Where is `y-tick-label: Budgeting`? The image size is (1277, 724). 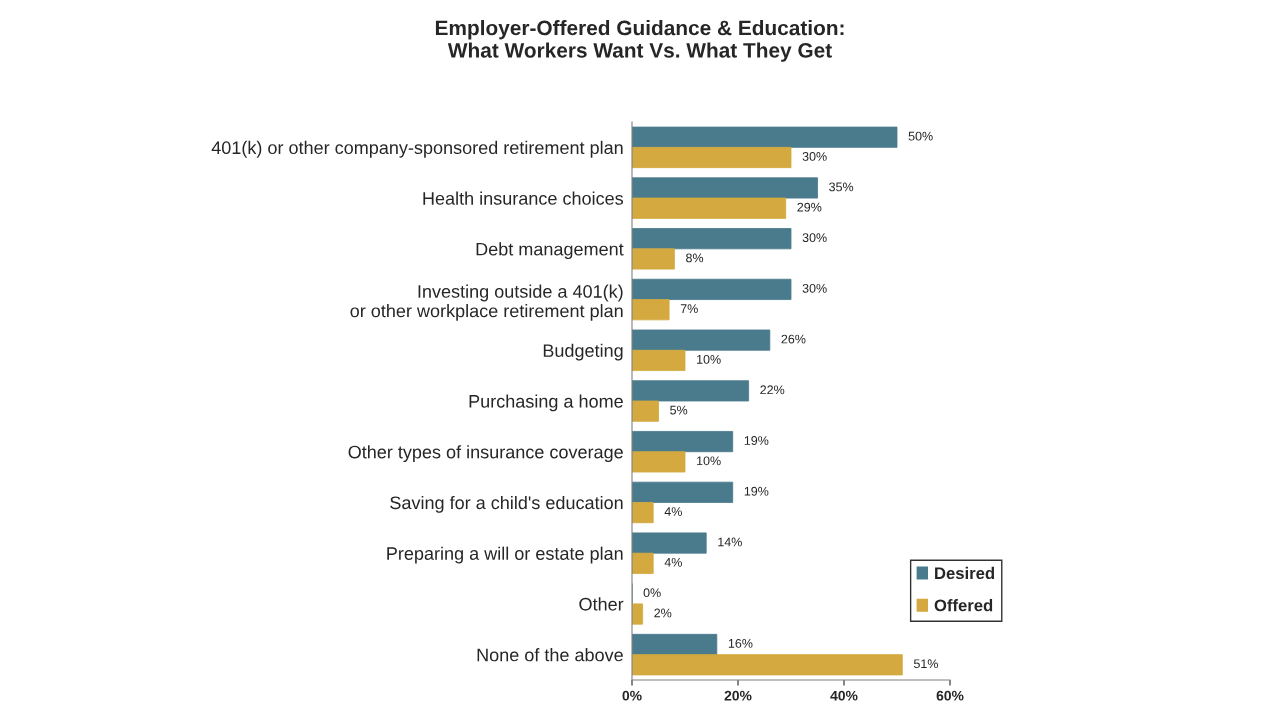 y-tick-label: Budgeting is located at coordinates (583, 352).